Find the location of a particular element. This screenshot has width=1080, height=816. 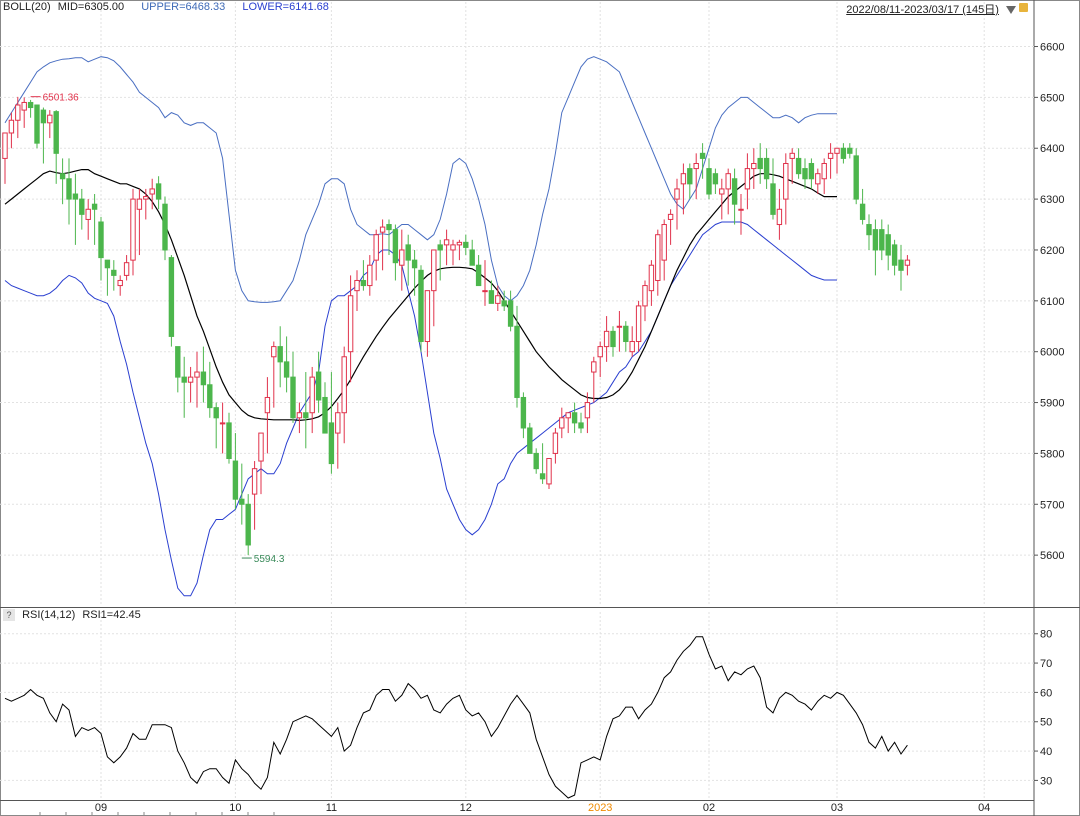

y-tick-label: 5700 is located at coordinates (1052, 505).